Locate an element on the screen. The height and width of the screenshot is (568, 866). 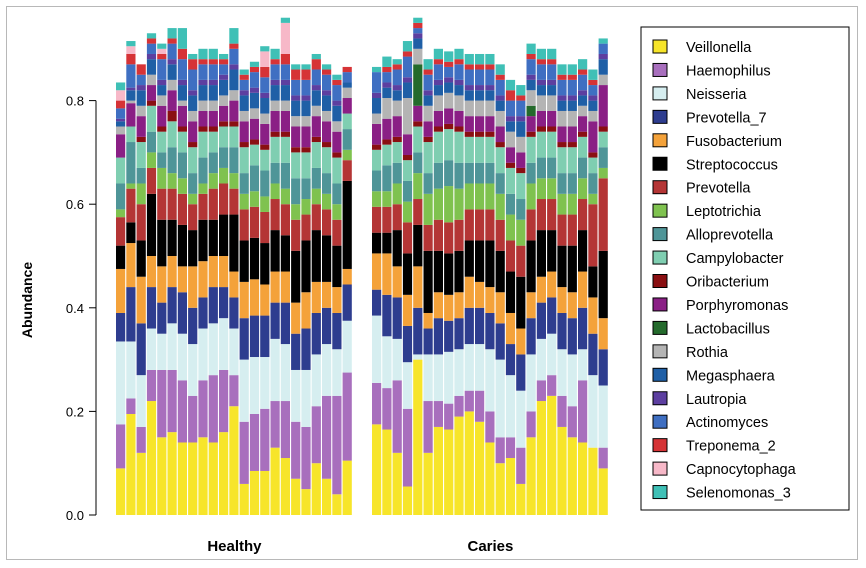
legend-label: Haemophilus is located at coordinates (728, 71).